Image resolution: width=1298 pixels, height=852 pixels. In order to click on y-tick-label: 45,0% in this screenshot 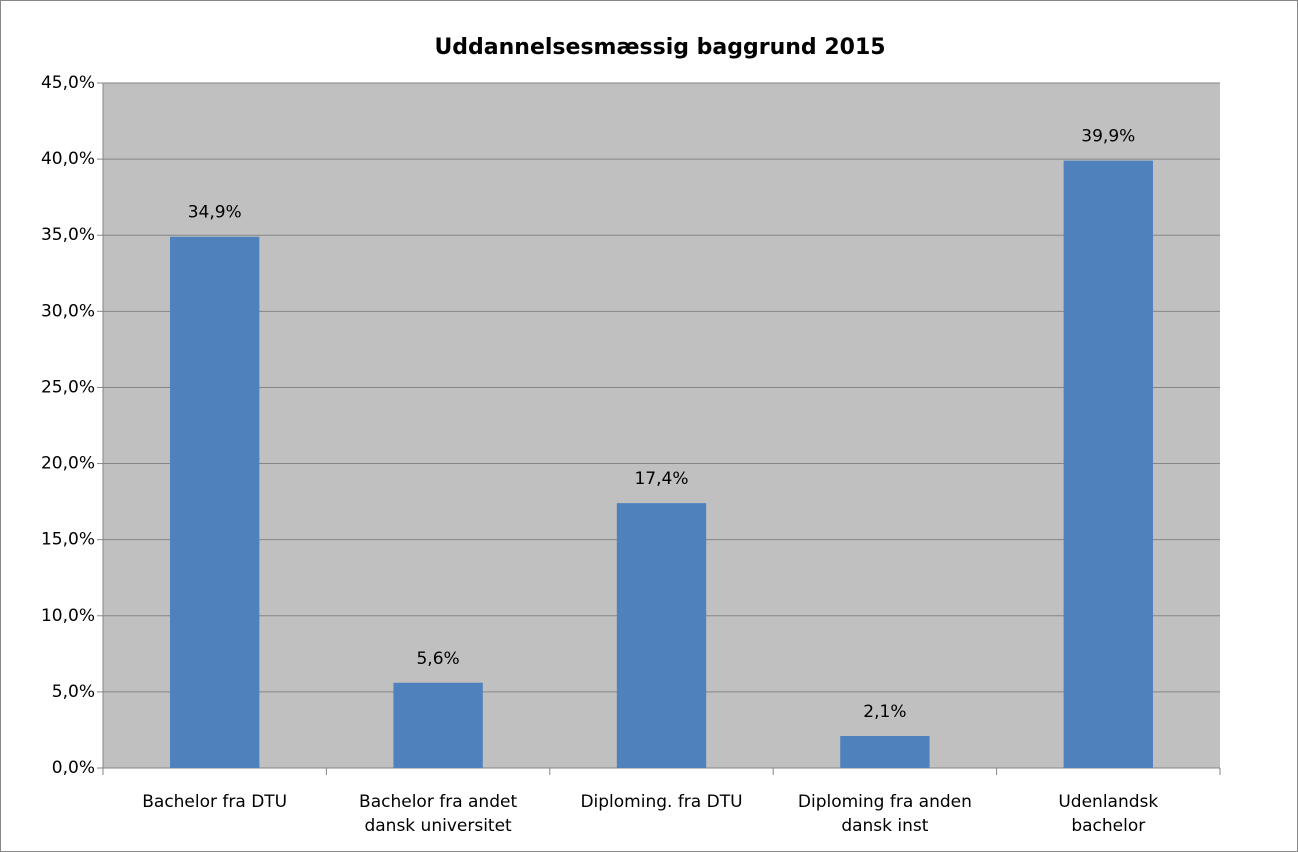, I will do `click(68, 83)`.